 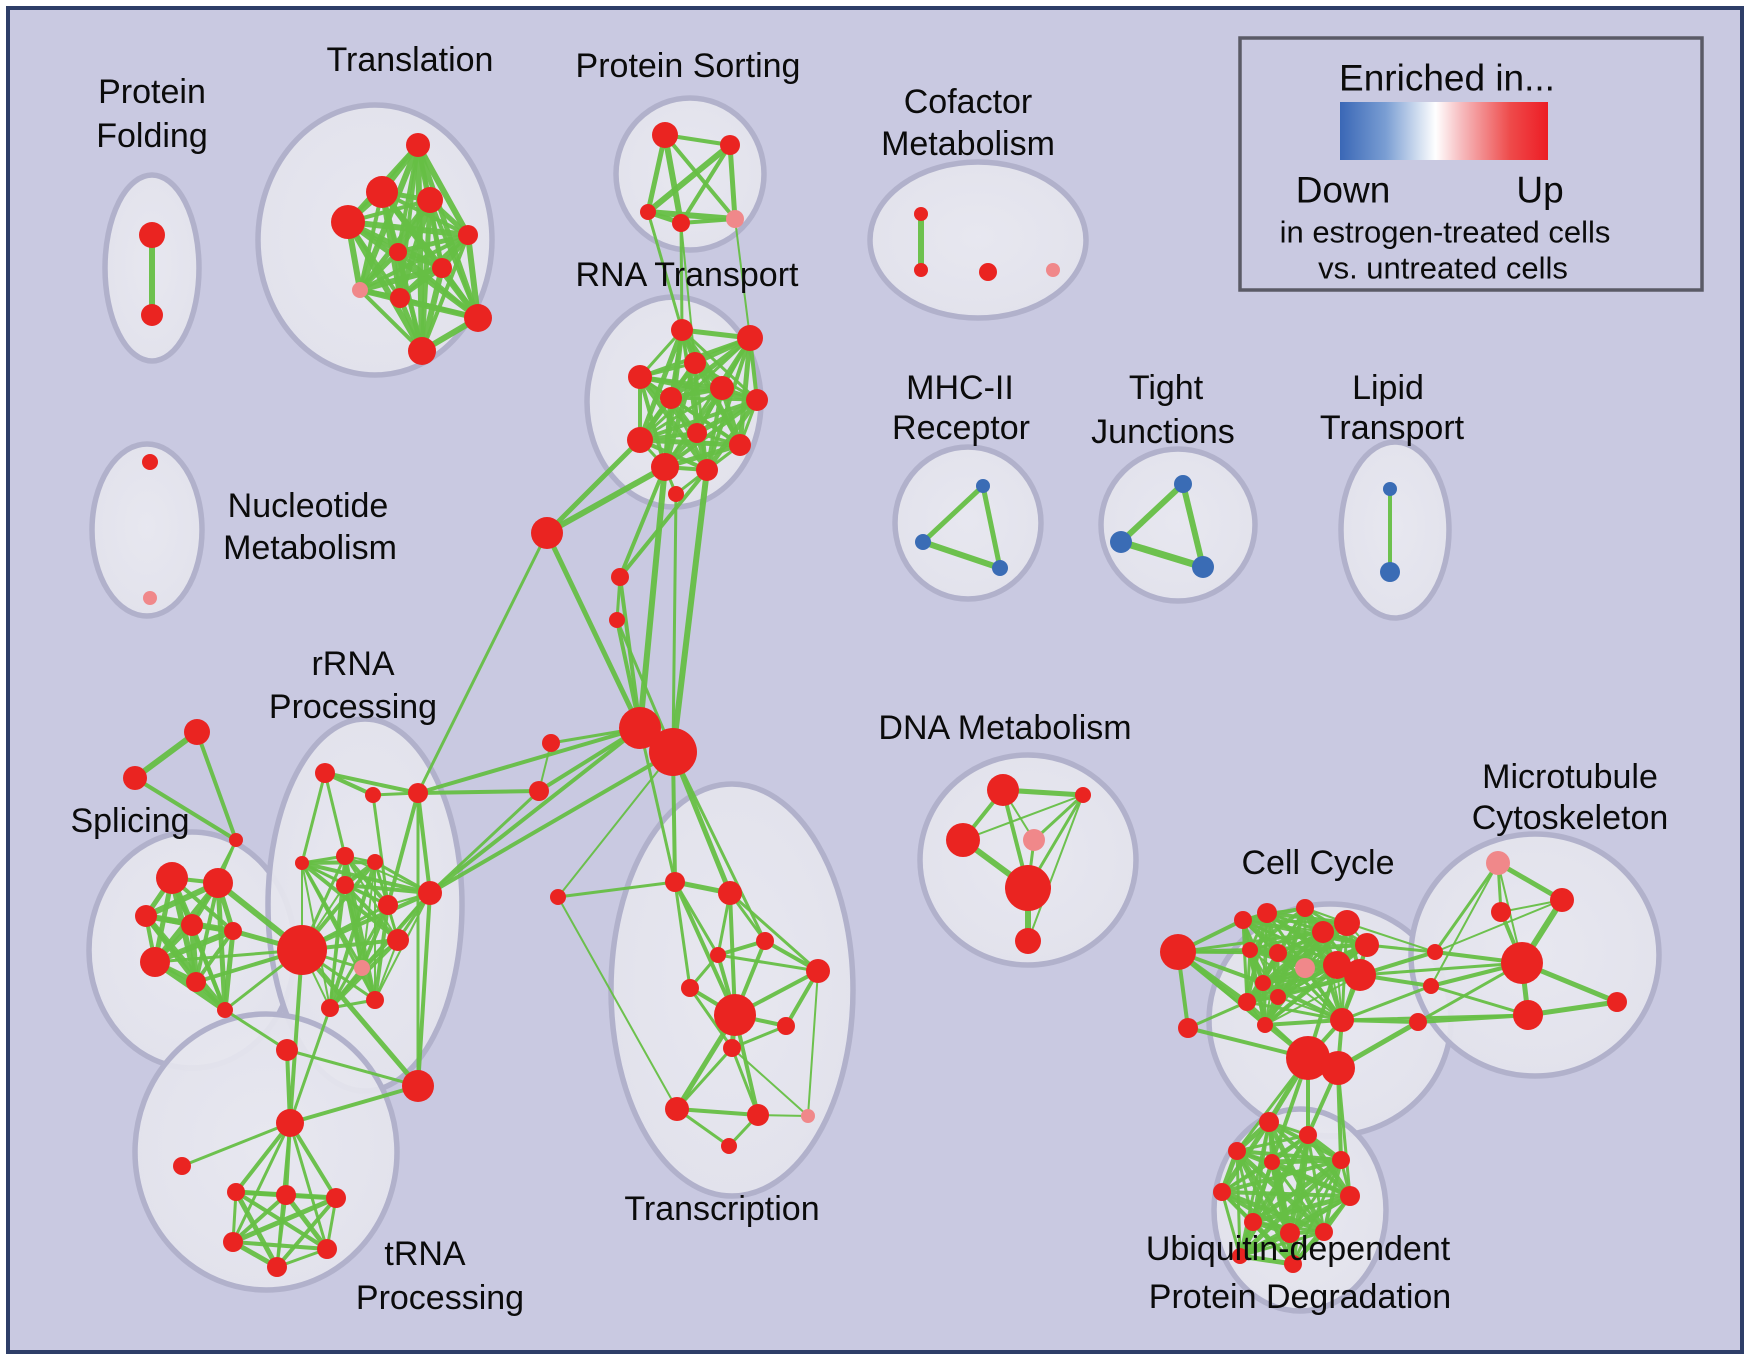 What do you see at coordinates (968, 102) in the screenshot?
I see `cluster-label-cofactor-line1: Cofactor` at bounding box center [968, 102].